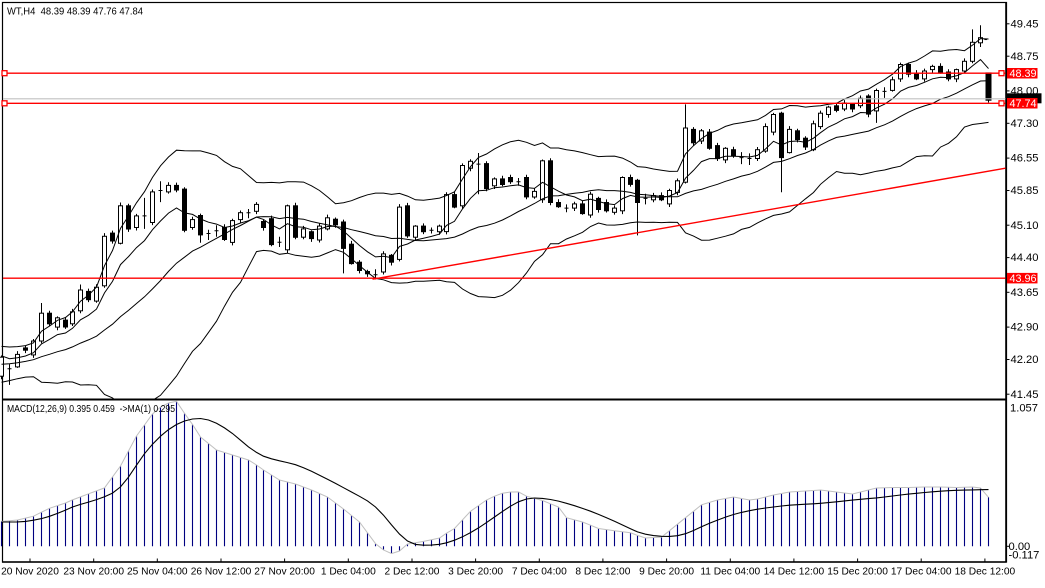 This screenshot has width=1045, height=588. Describe the element at coordinates (221, 572) in the screenshot. I see `svg-text: 26 Nov 12:00` at that location.